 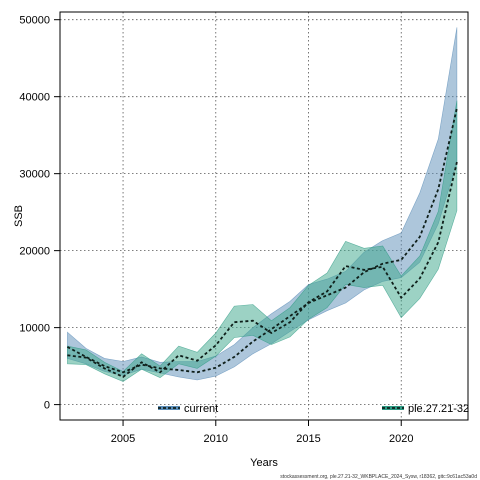 I want to click on y-tick-label-10000: 10000, so click(x=34, y=329).